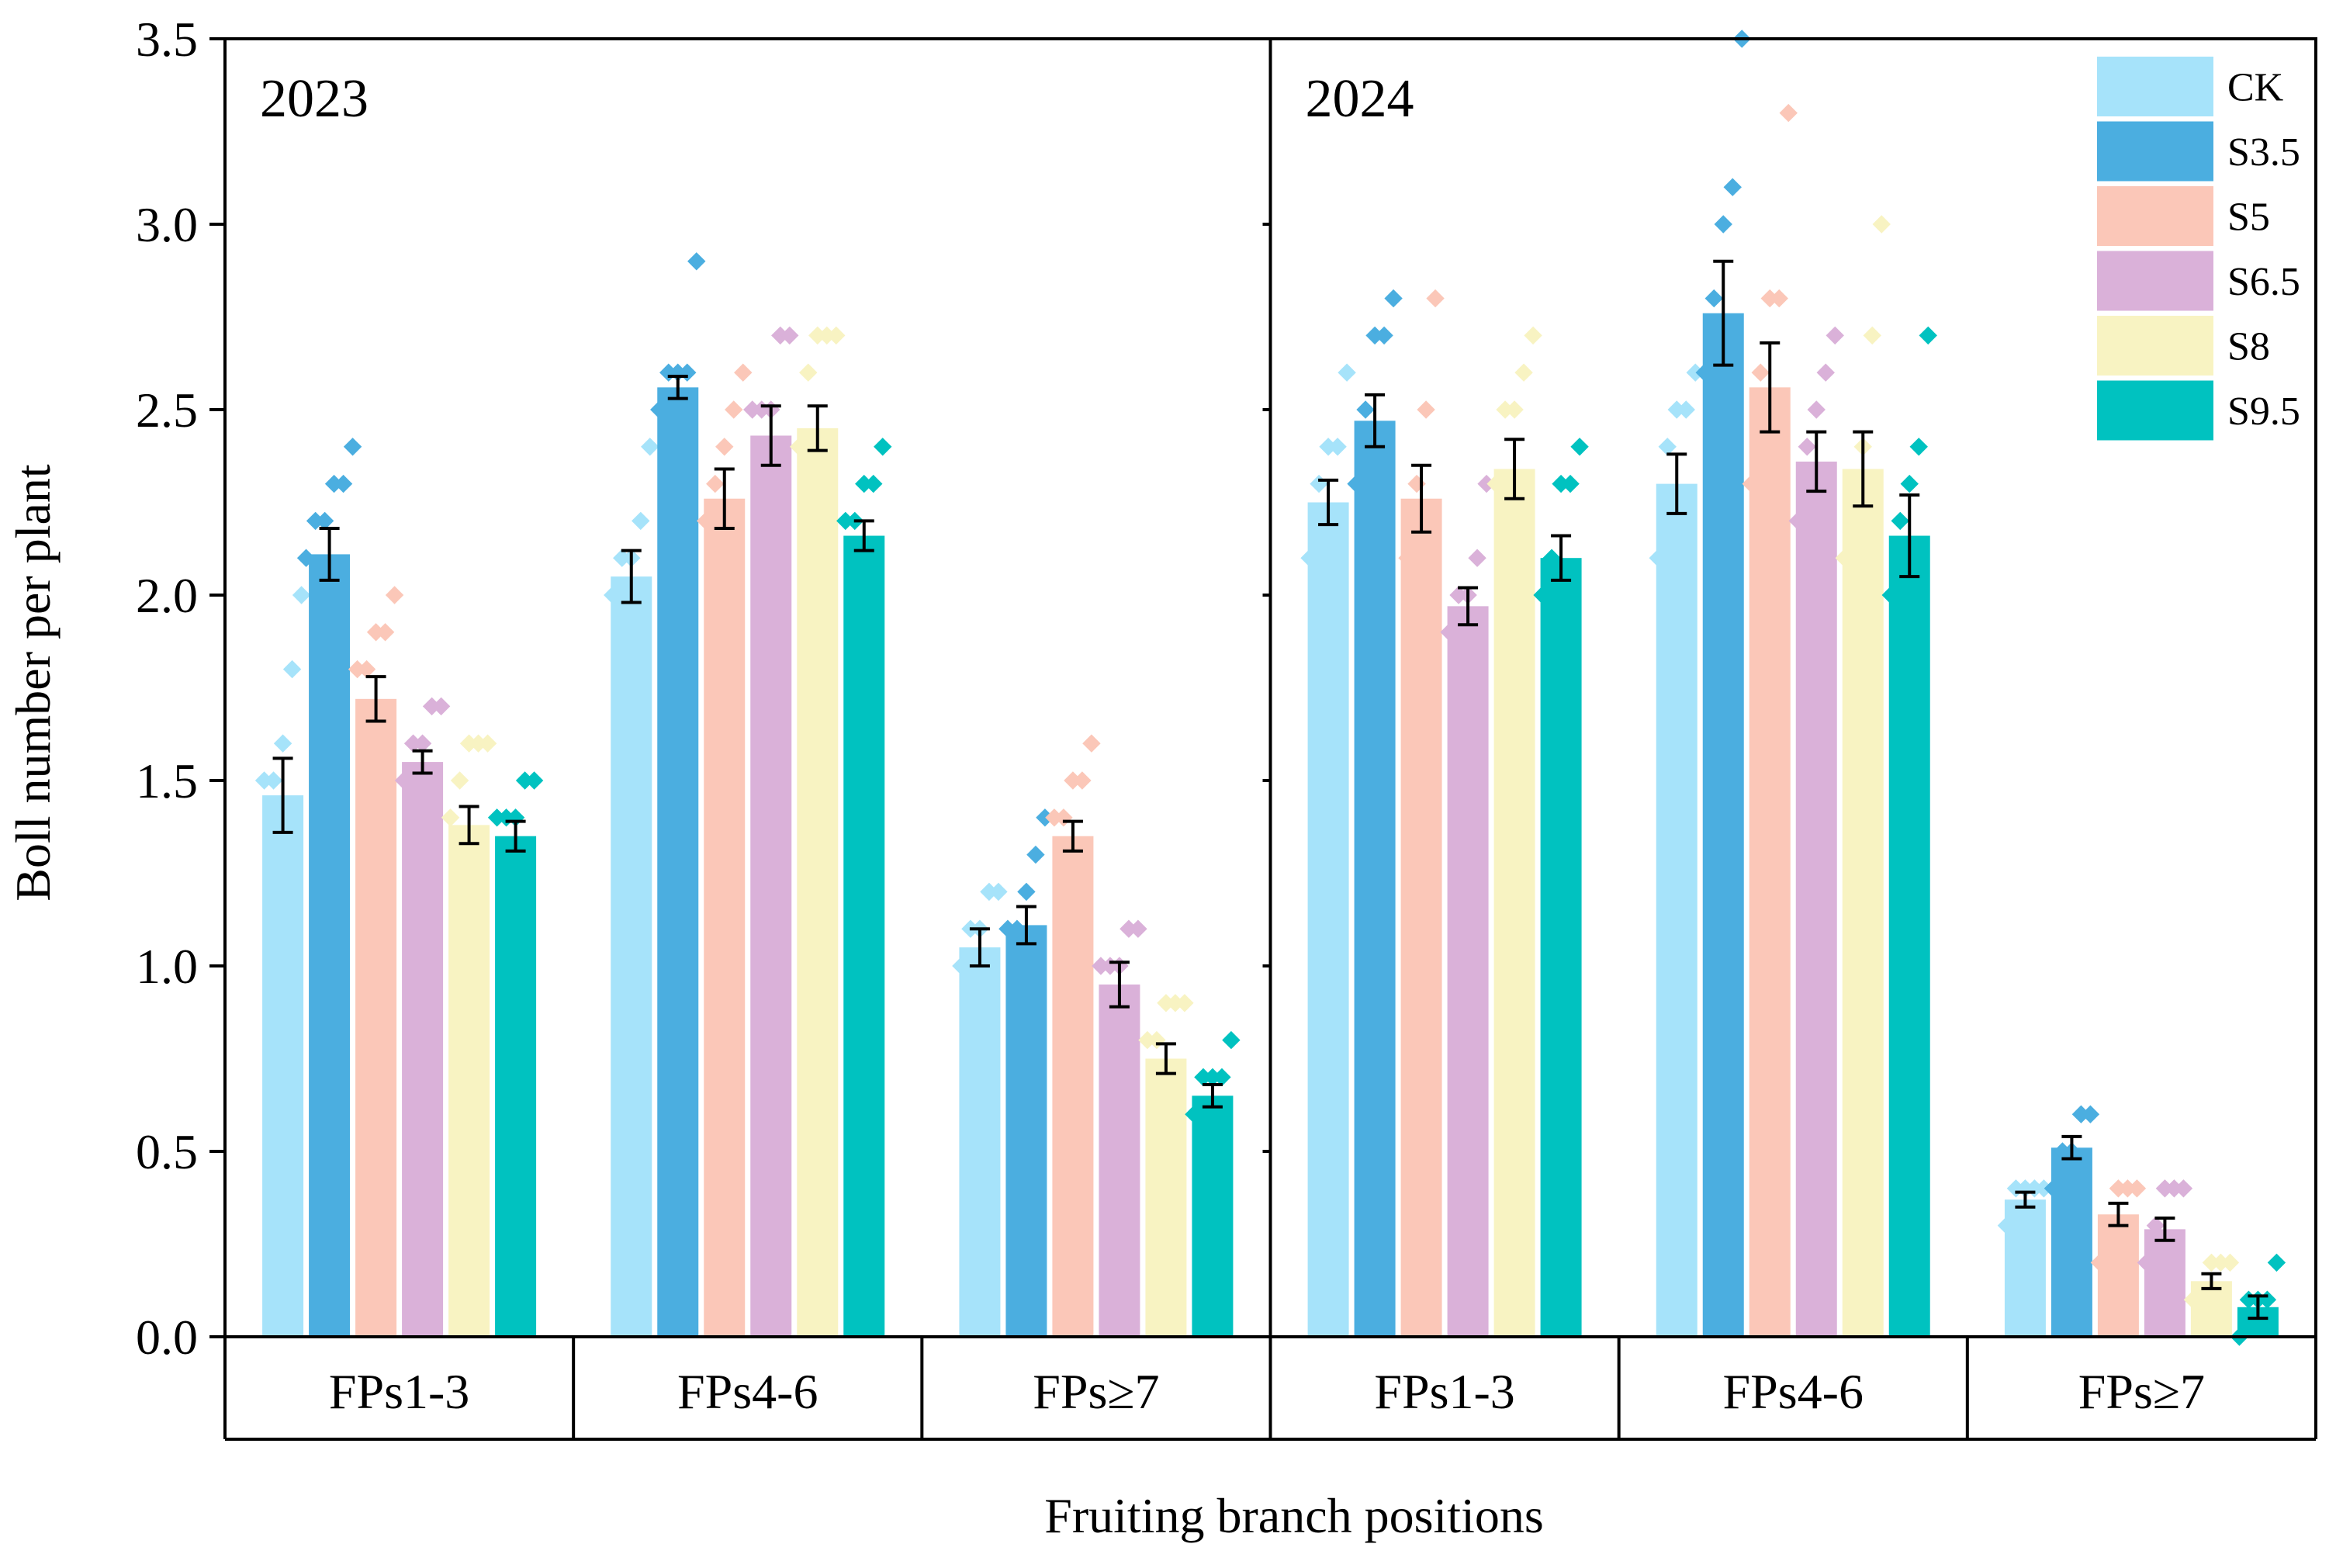 This screenshot has height=1568, width=2336. Describe the element at coordinates (2263, 152) in the screenshot. I see `legend-label-S3.5: S3.5` at that location.